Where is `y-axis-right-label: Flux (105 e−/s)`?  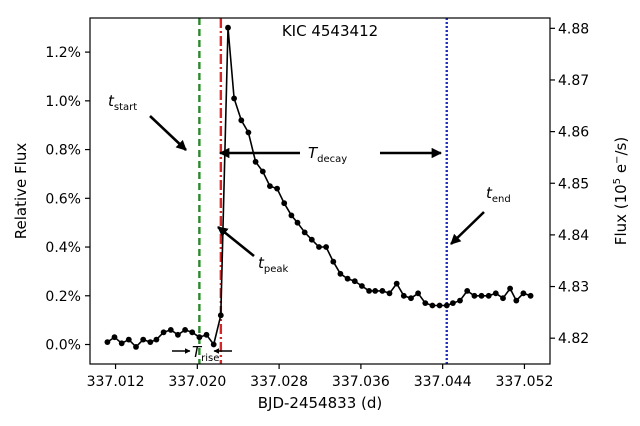 y-axis-right-label: Flux (105 e−/s) is located at coordinates (621, 191).